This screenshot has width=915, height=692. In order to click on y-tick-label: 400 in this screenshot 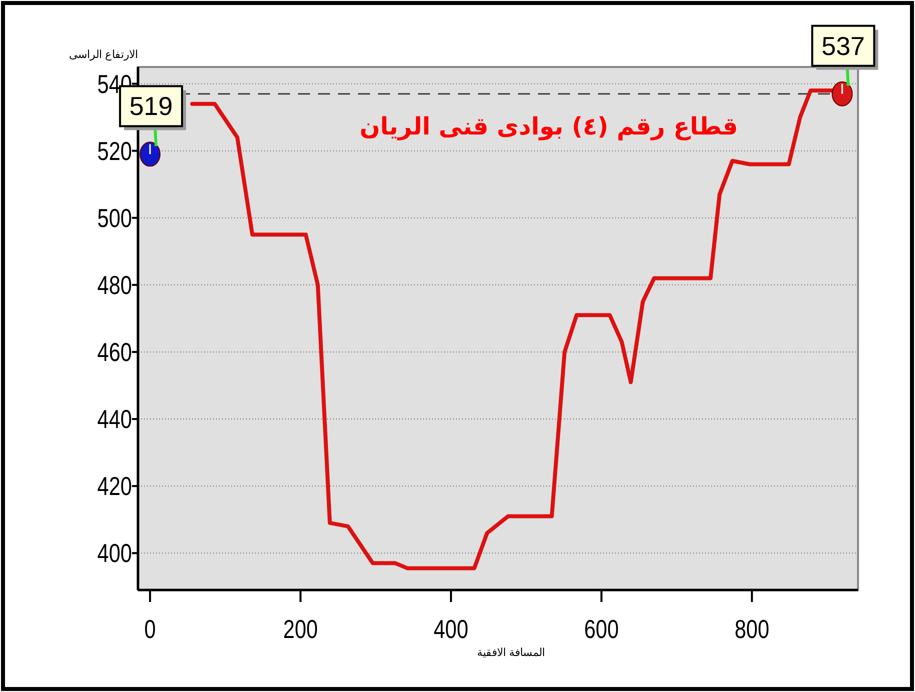, I will do `click(114, 553)`.